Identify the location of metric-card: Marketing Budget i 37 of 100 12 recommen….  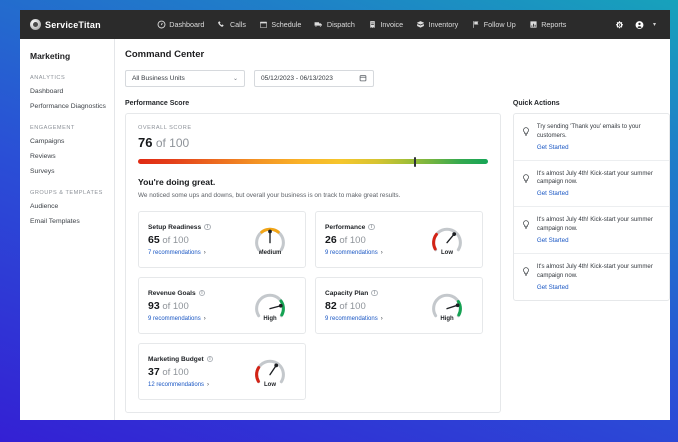
(222, 371).